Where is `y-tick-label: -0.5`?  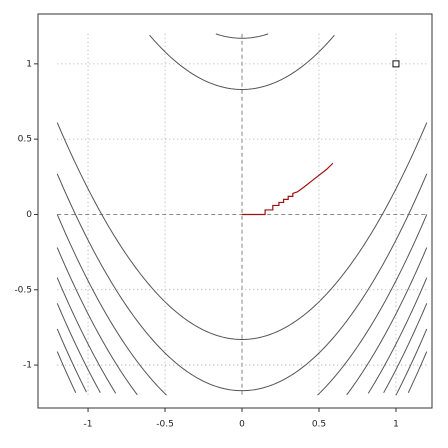 y-tick-label: -0.5 is located at coordinates (23, 290).